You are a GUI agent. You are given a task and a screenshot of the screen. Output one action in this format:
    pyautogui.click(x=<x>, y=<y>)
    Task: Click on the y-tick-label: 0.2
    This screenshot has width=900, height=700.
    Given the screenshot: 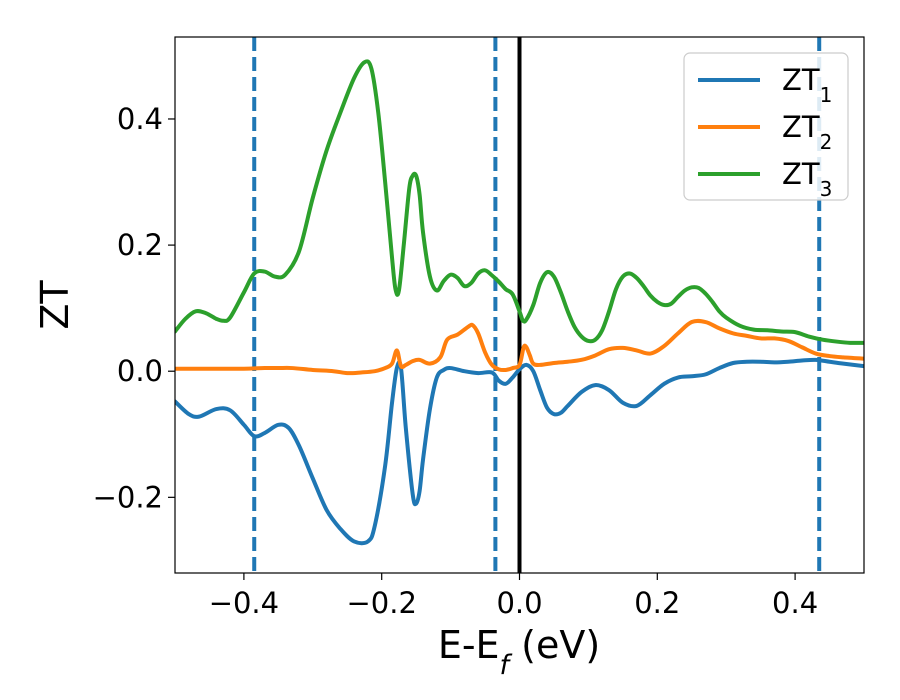 What is the action you would take?
    pyautogui.click(x=140, y=245)
    